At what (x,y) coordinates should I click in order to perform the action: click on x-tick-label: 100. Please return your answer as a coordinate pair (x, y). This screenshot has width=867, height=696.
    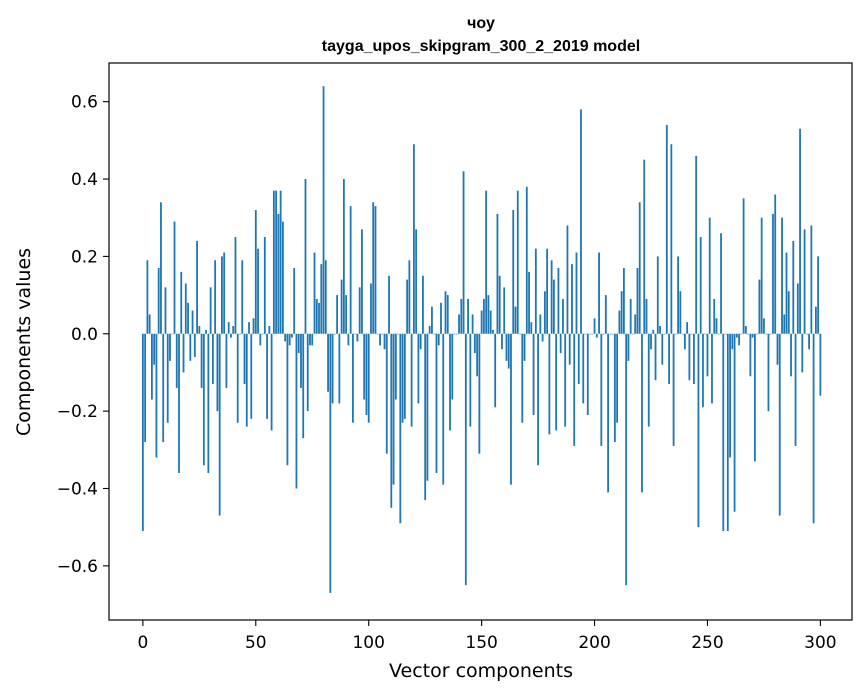
    Looking at the image, I should click on (368, 643).